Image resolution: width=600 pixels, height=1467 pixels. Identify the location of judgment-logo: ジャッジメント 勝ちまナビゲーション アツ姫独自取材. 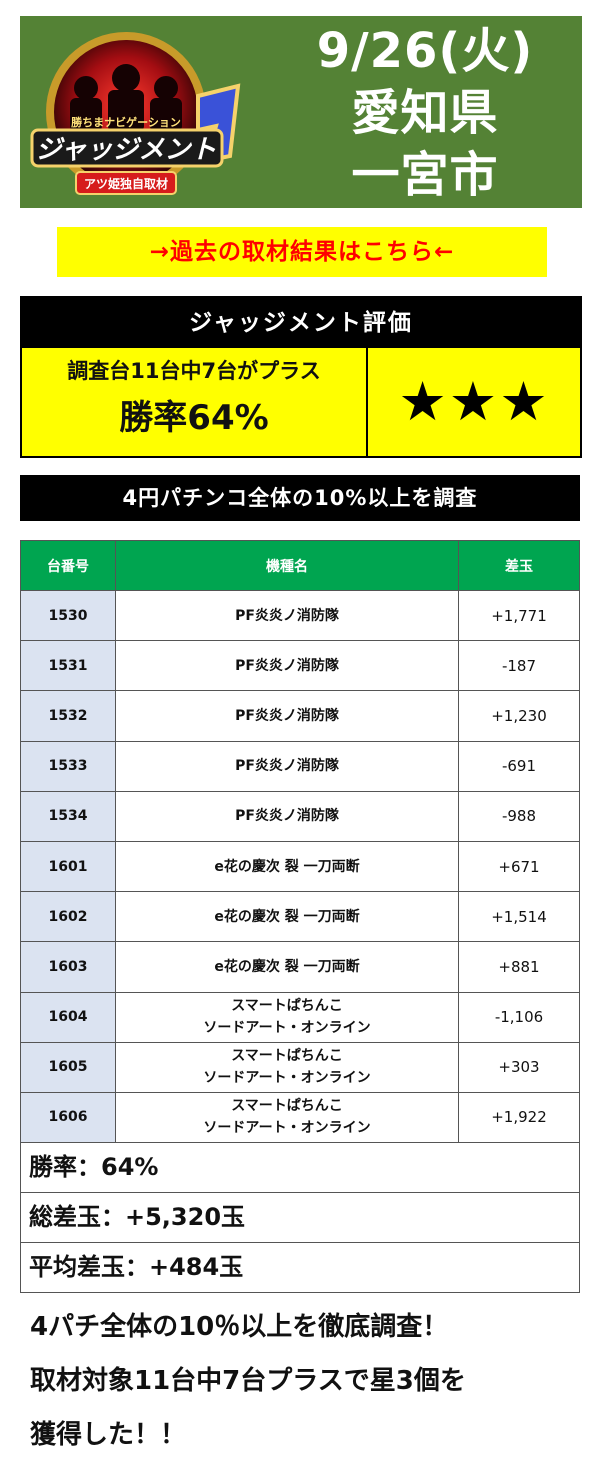
(135, 113).